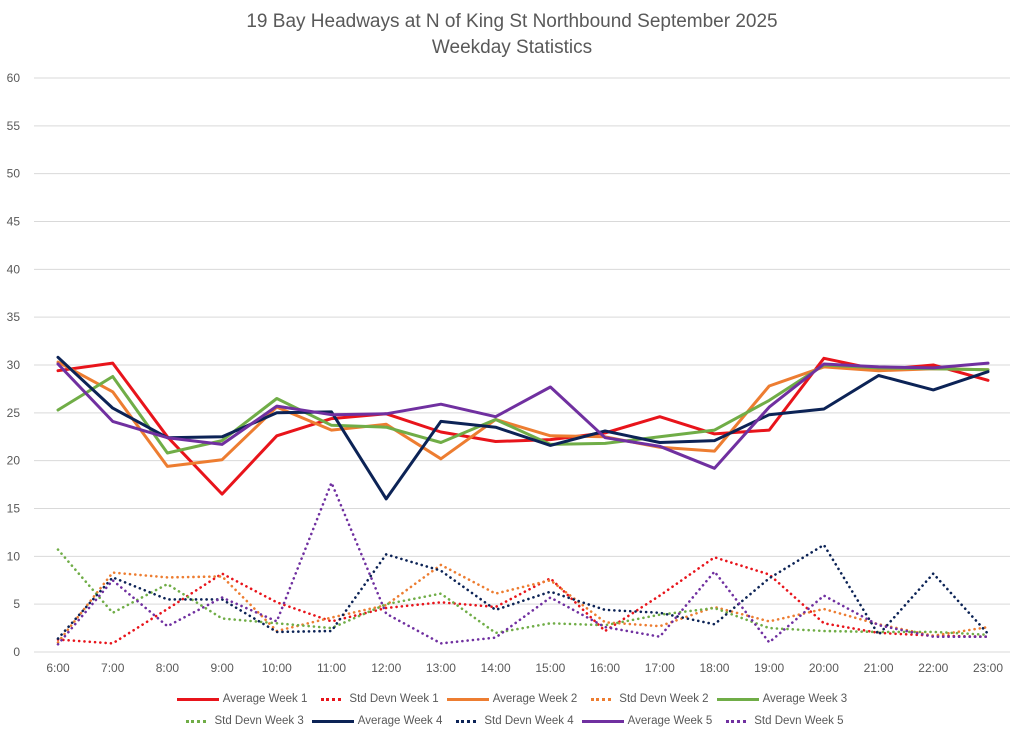 This screenshot has width=1024, height=738. What do you see at coordinates (512, 47) in the screenshot?
I see `chart-subtitle: Weekday Statistics` at bounding box center [512, 47].